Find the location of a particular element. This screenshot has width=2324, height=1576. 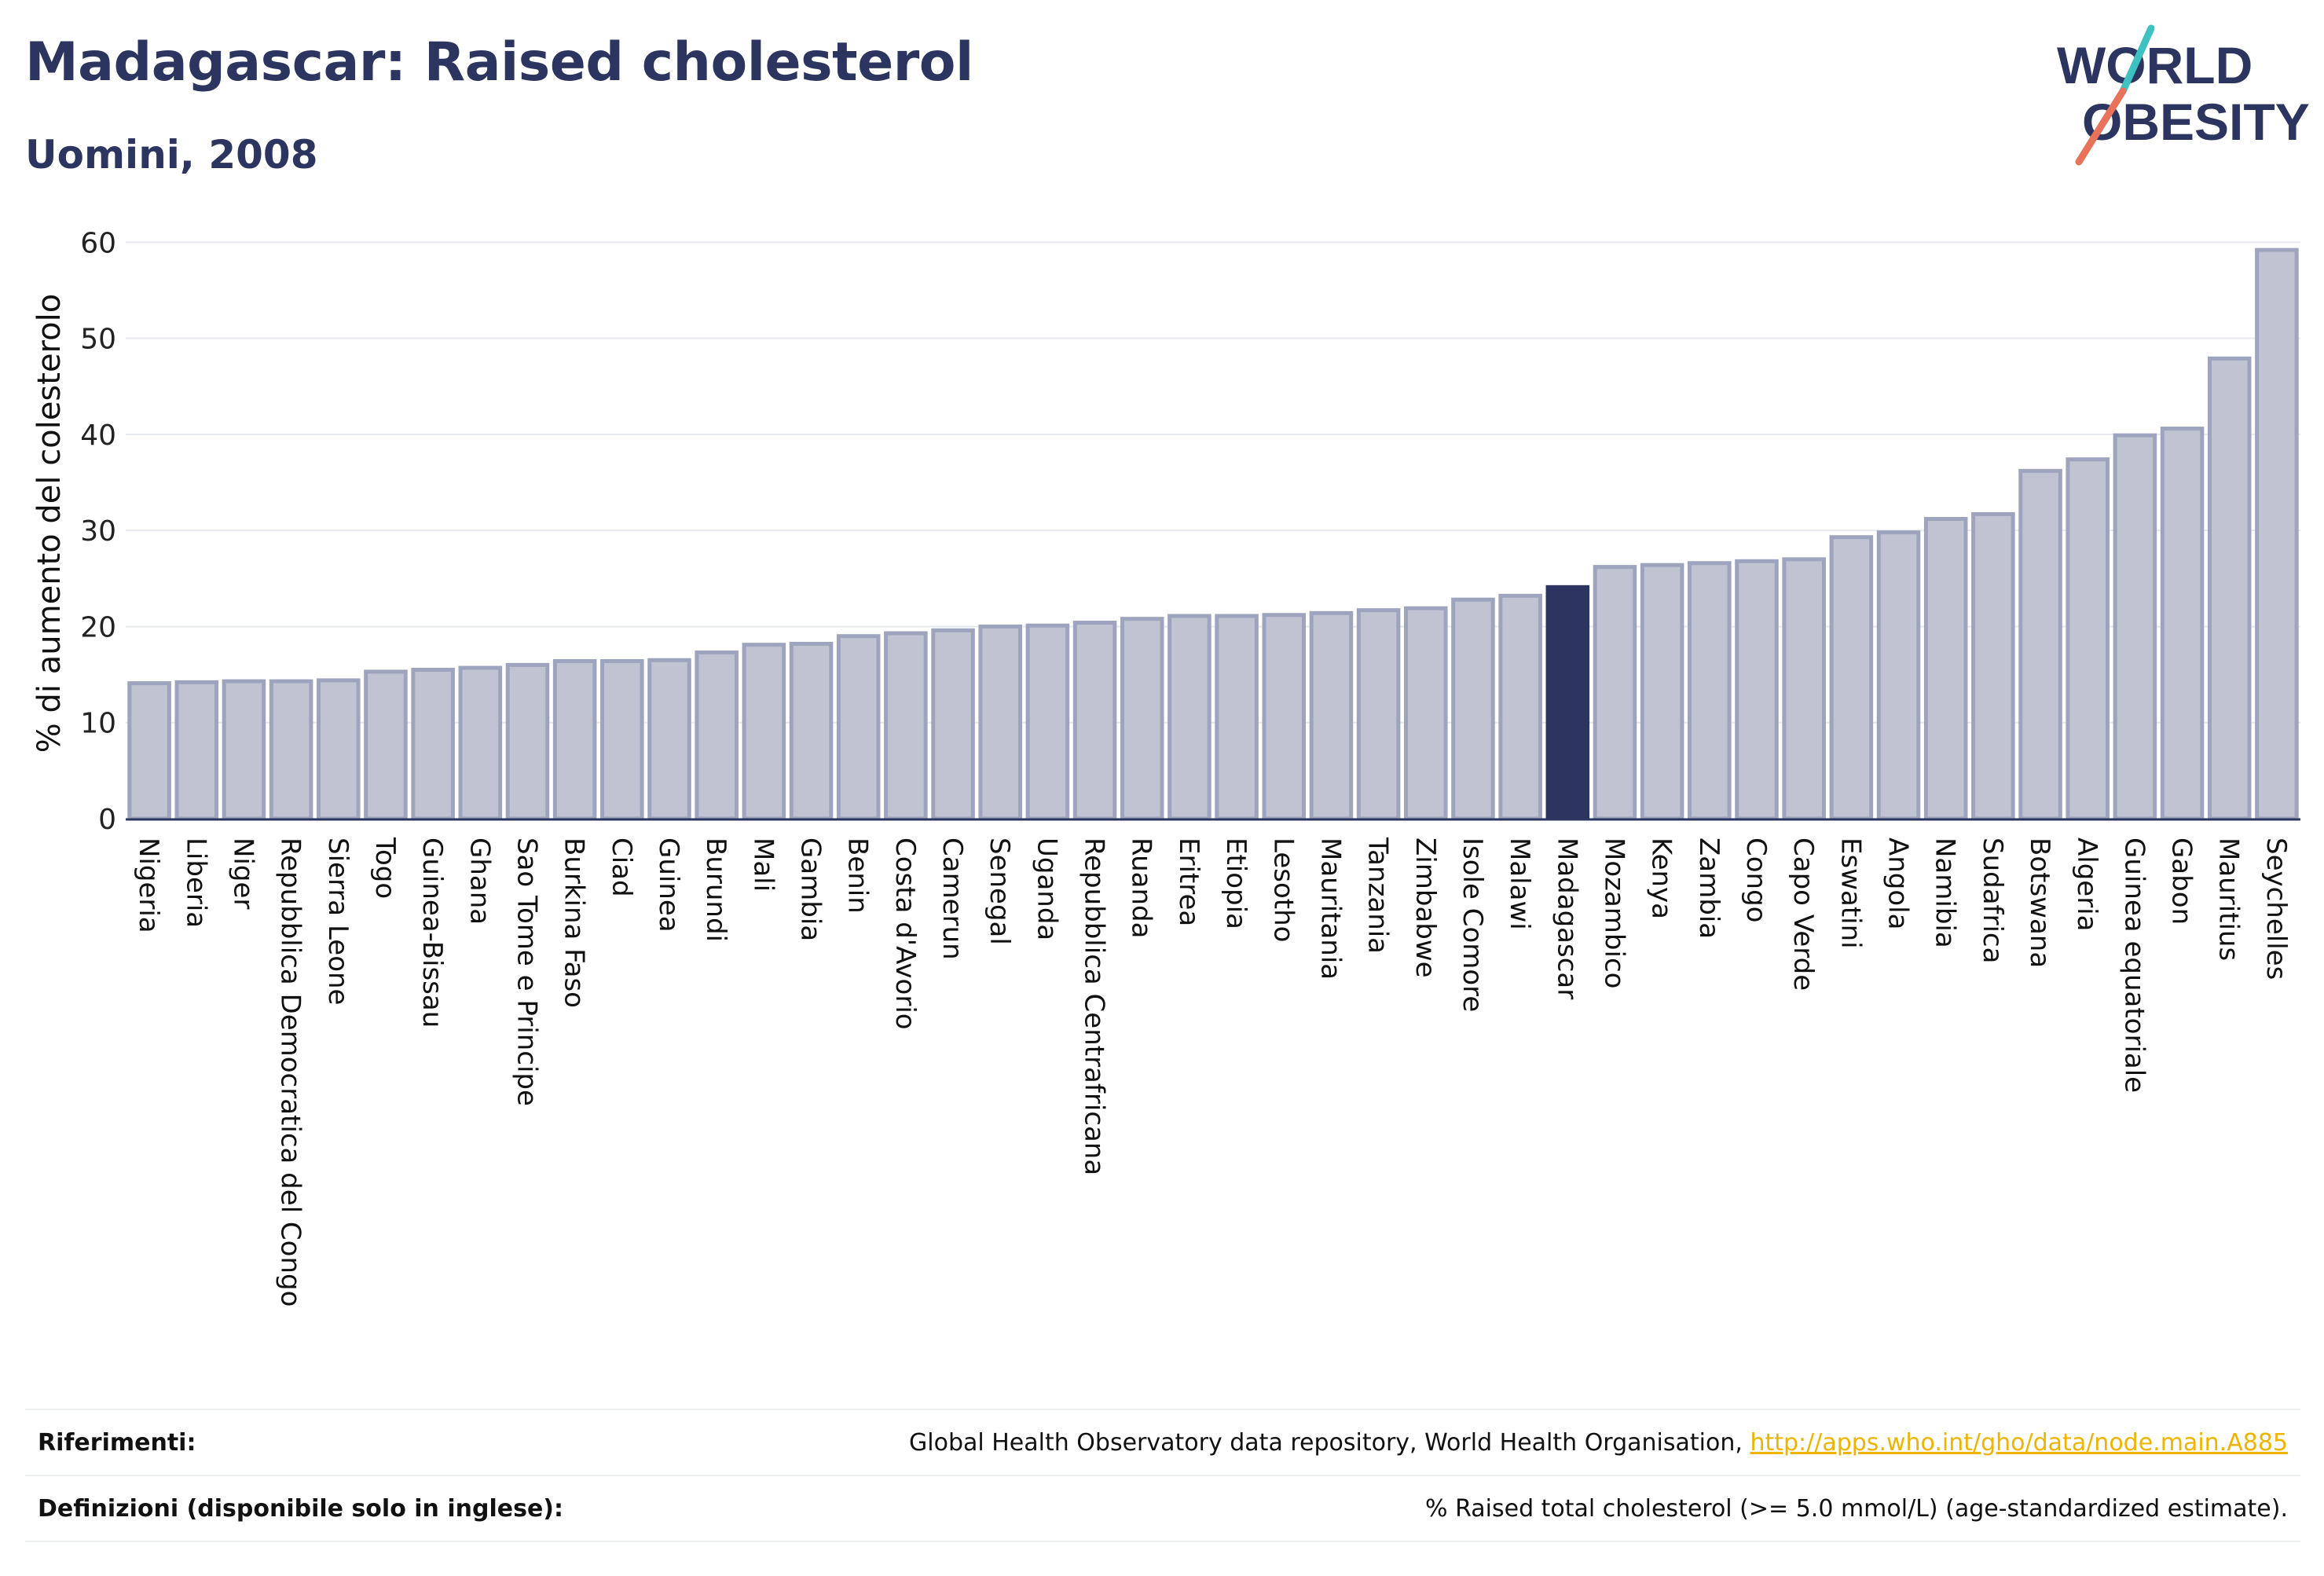

bar-guinea is located at coordinates (669, 739).